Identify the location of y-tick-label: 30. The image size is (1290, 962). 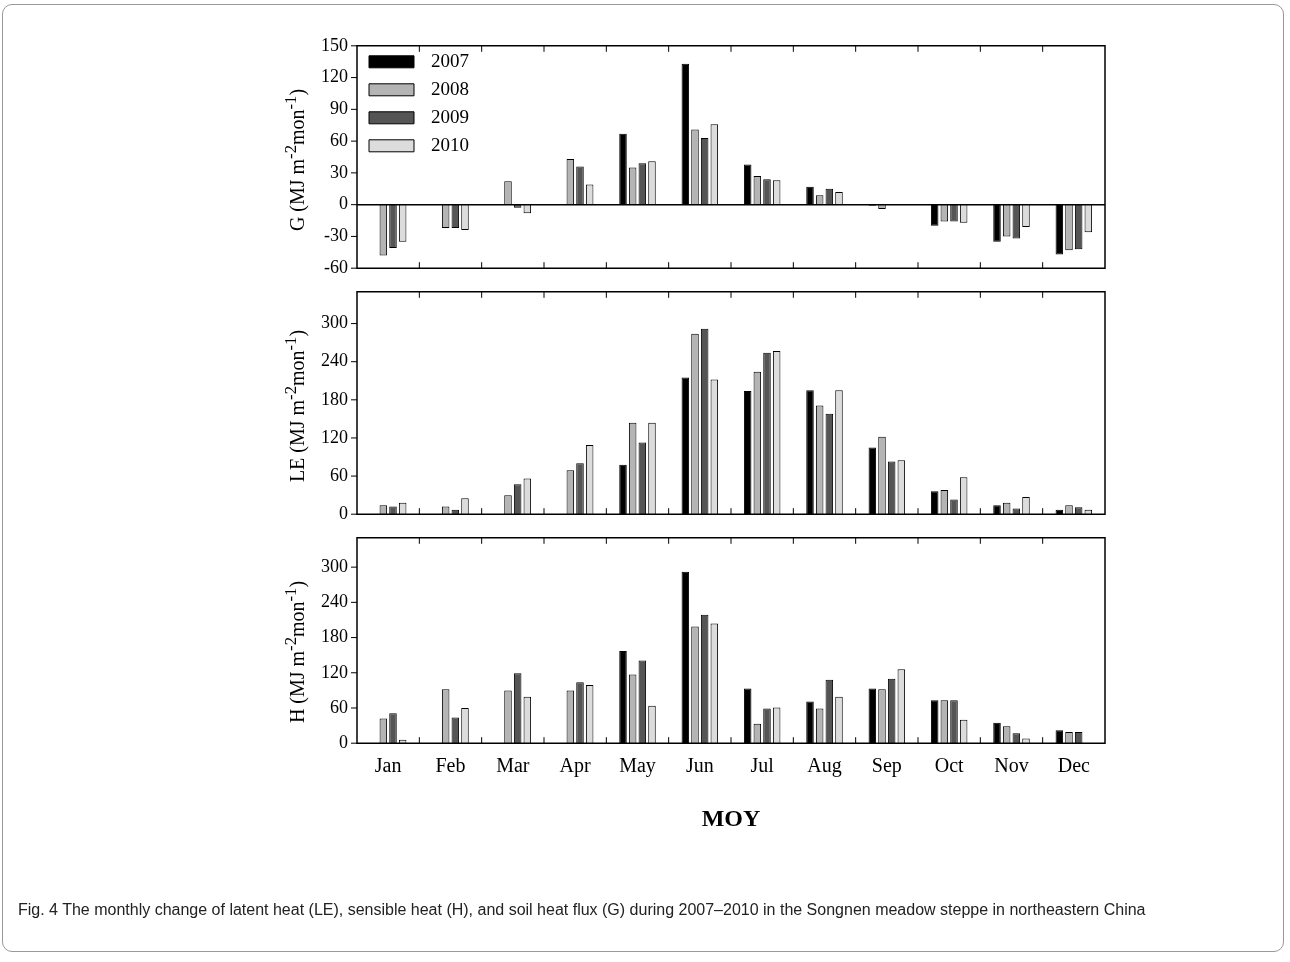
(339, 171).